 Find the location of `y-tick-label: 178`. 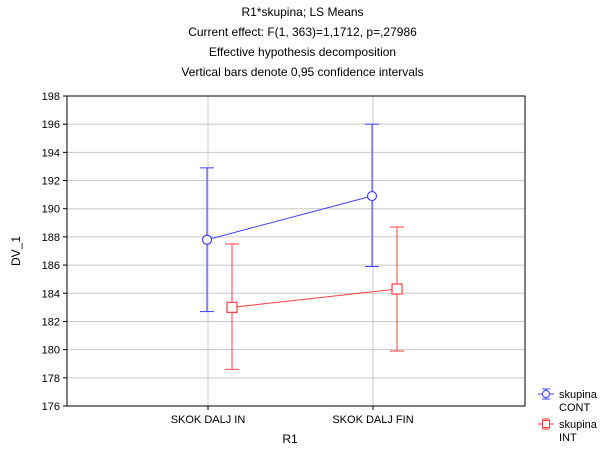

y-tick-label: 178 is located at coordinates (51, 379).